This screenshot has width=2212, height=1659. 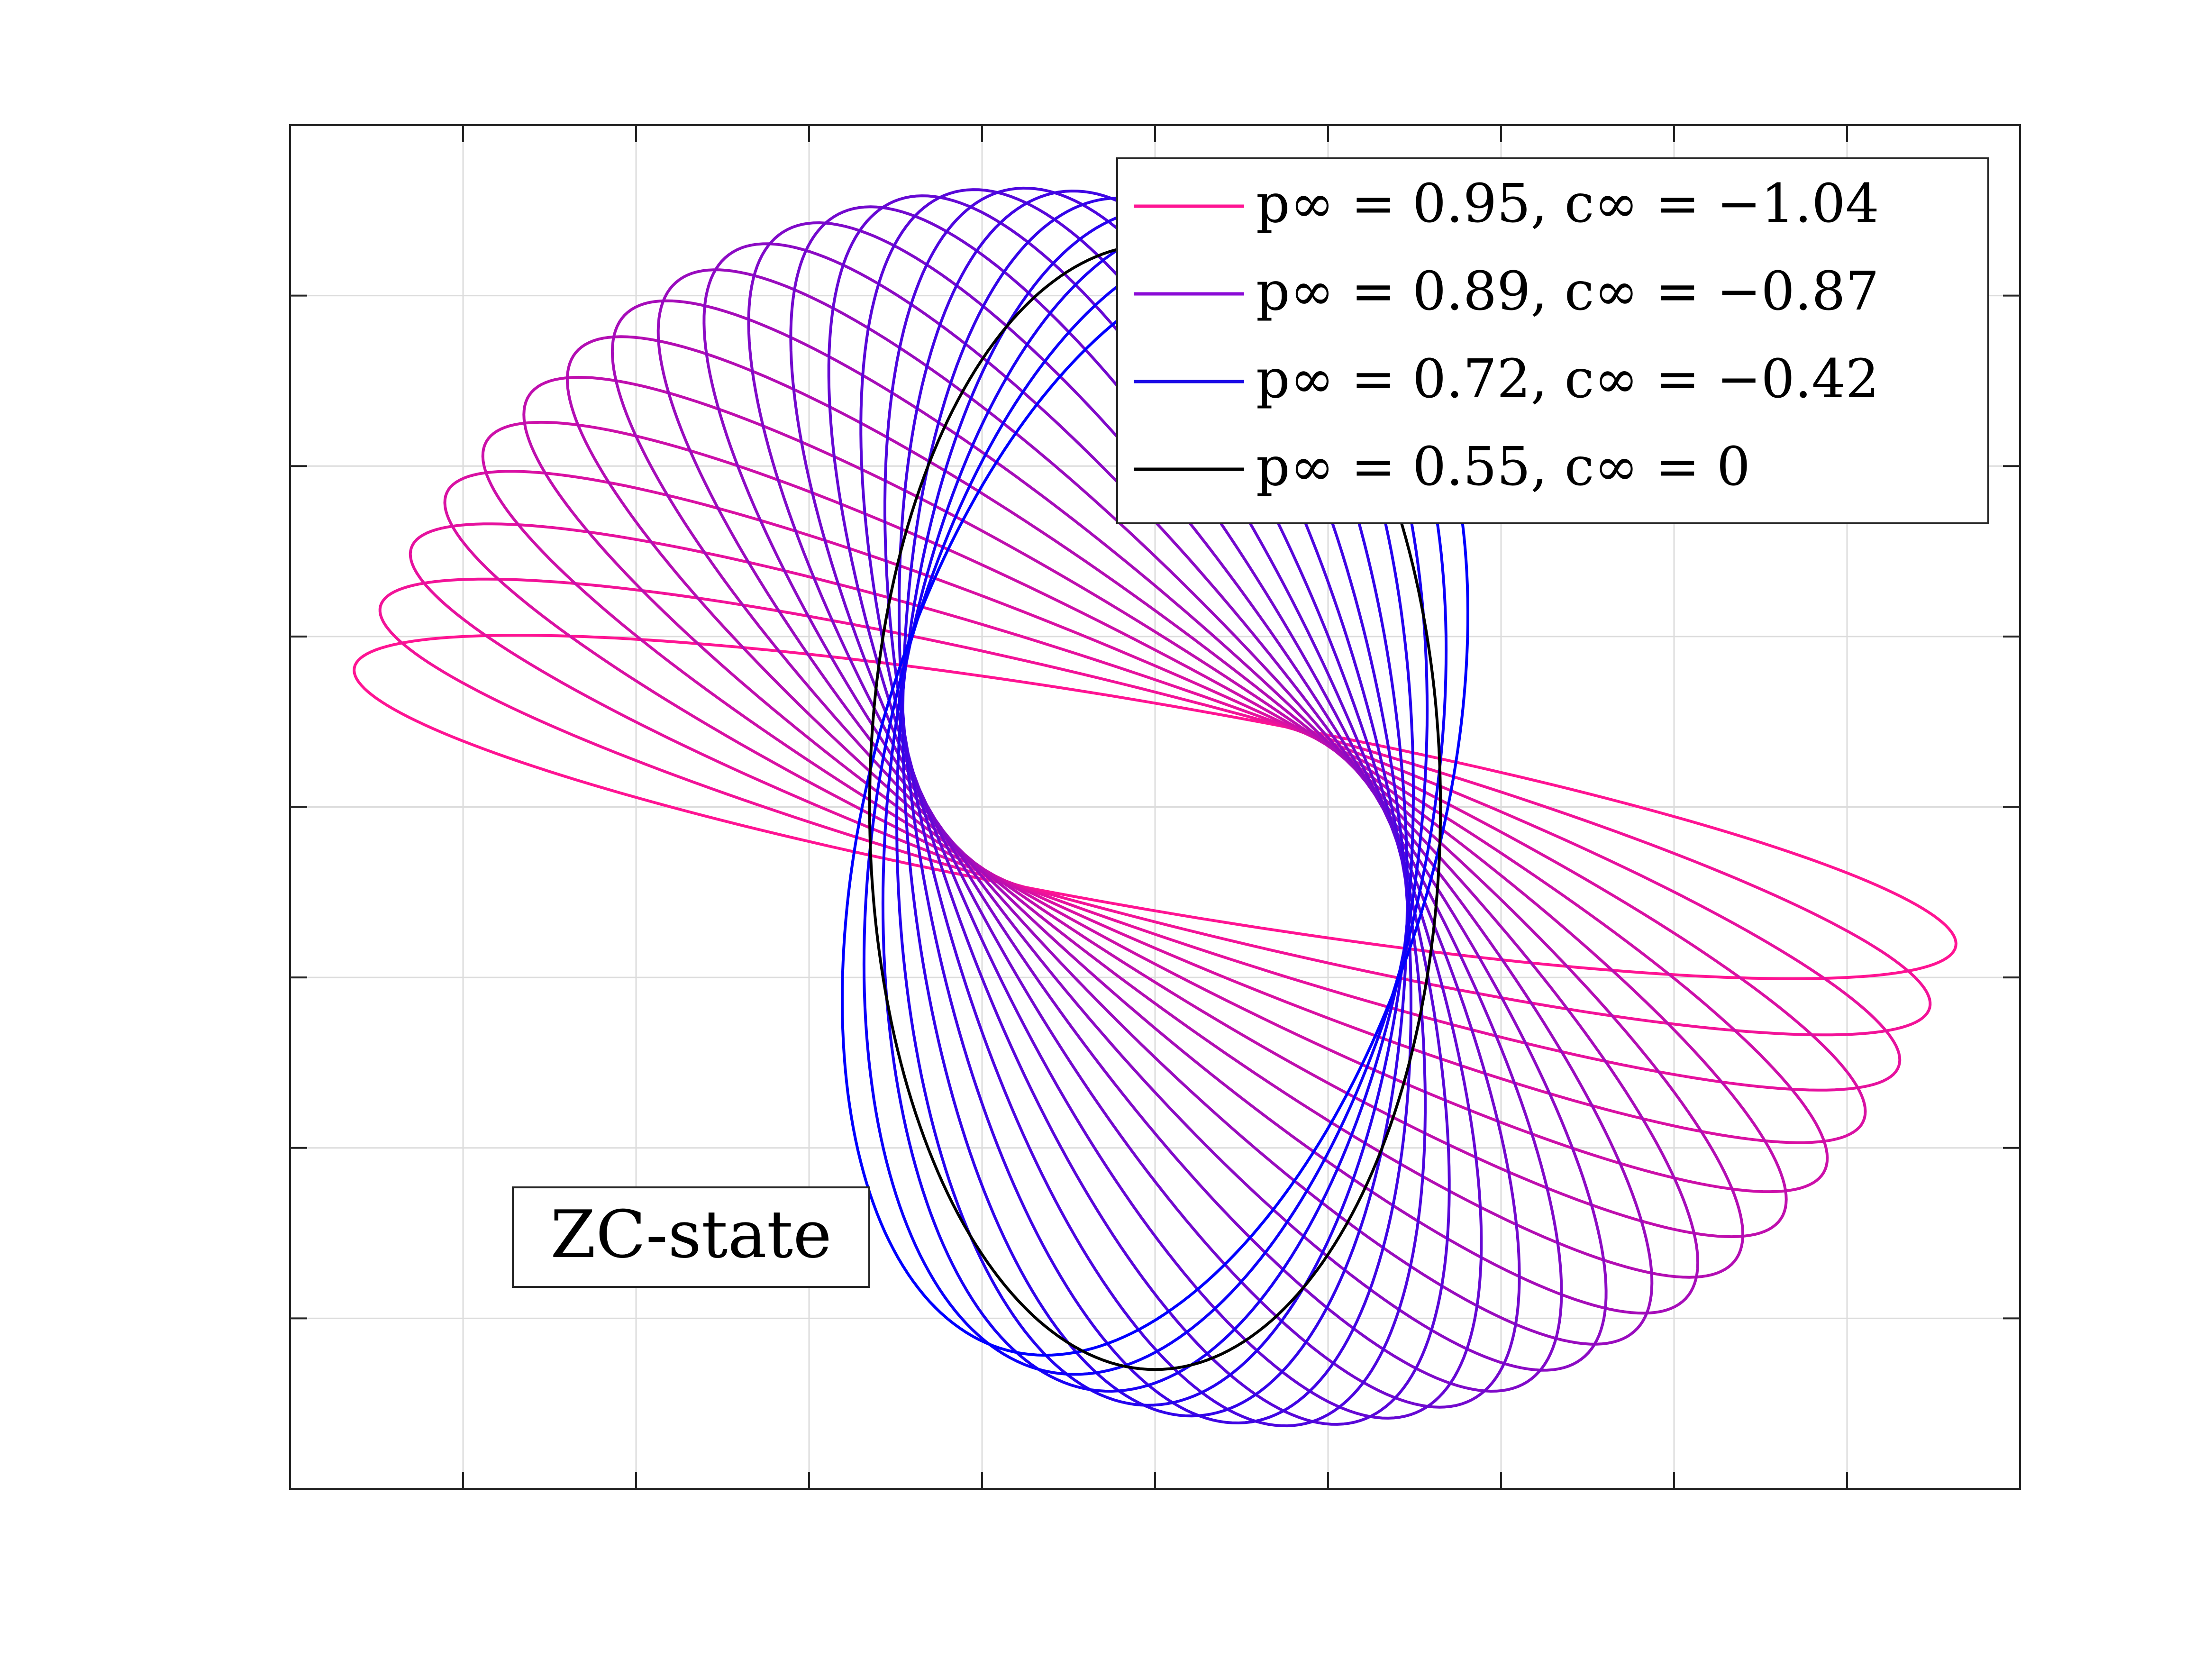 What do you see at coordinates (1567, 204) in the screenshot?
I see `legend-label-1: p∞ = 0.95, c∞ = −1.04` at bounding box center [1567, 204].